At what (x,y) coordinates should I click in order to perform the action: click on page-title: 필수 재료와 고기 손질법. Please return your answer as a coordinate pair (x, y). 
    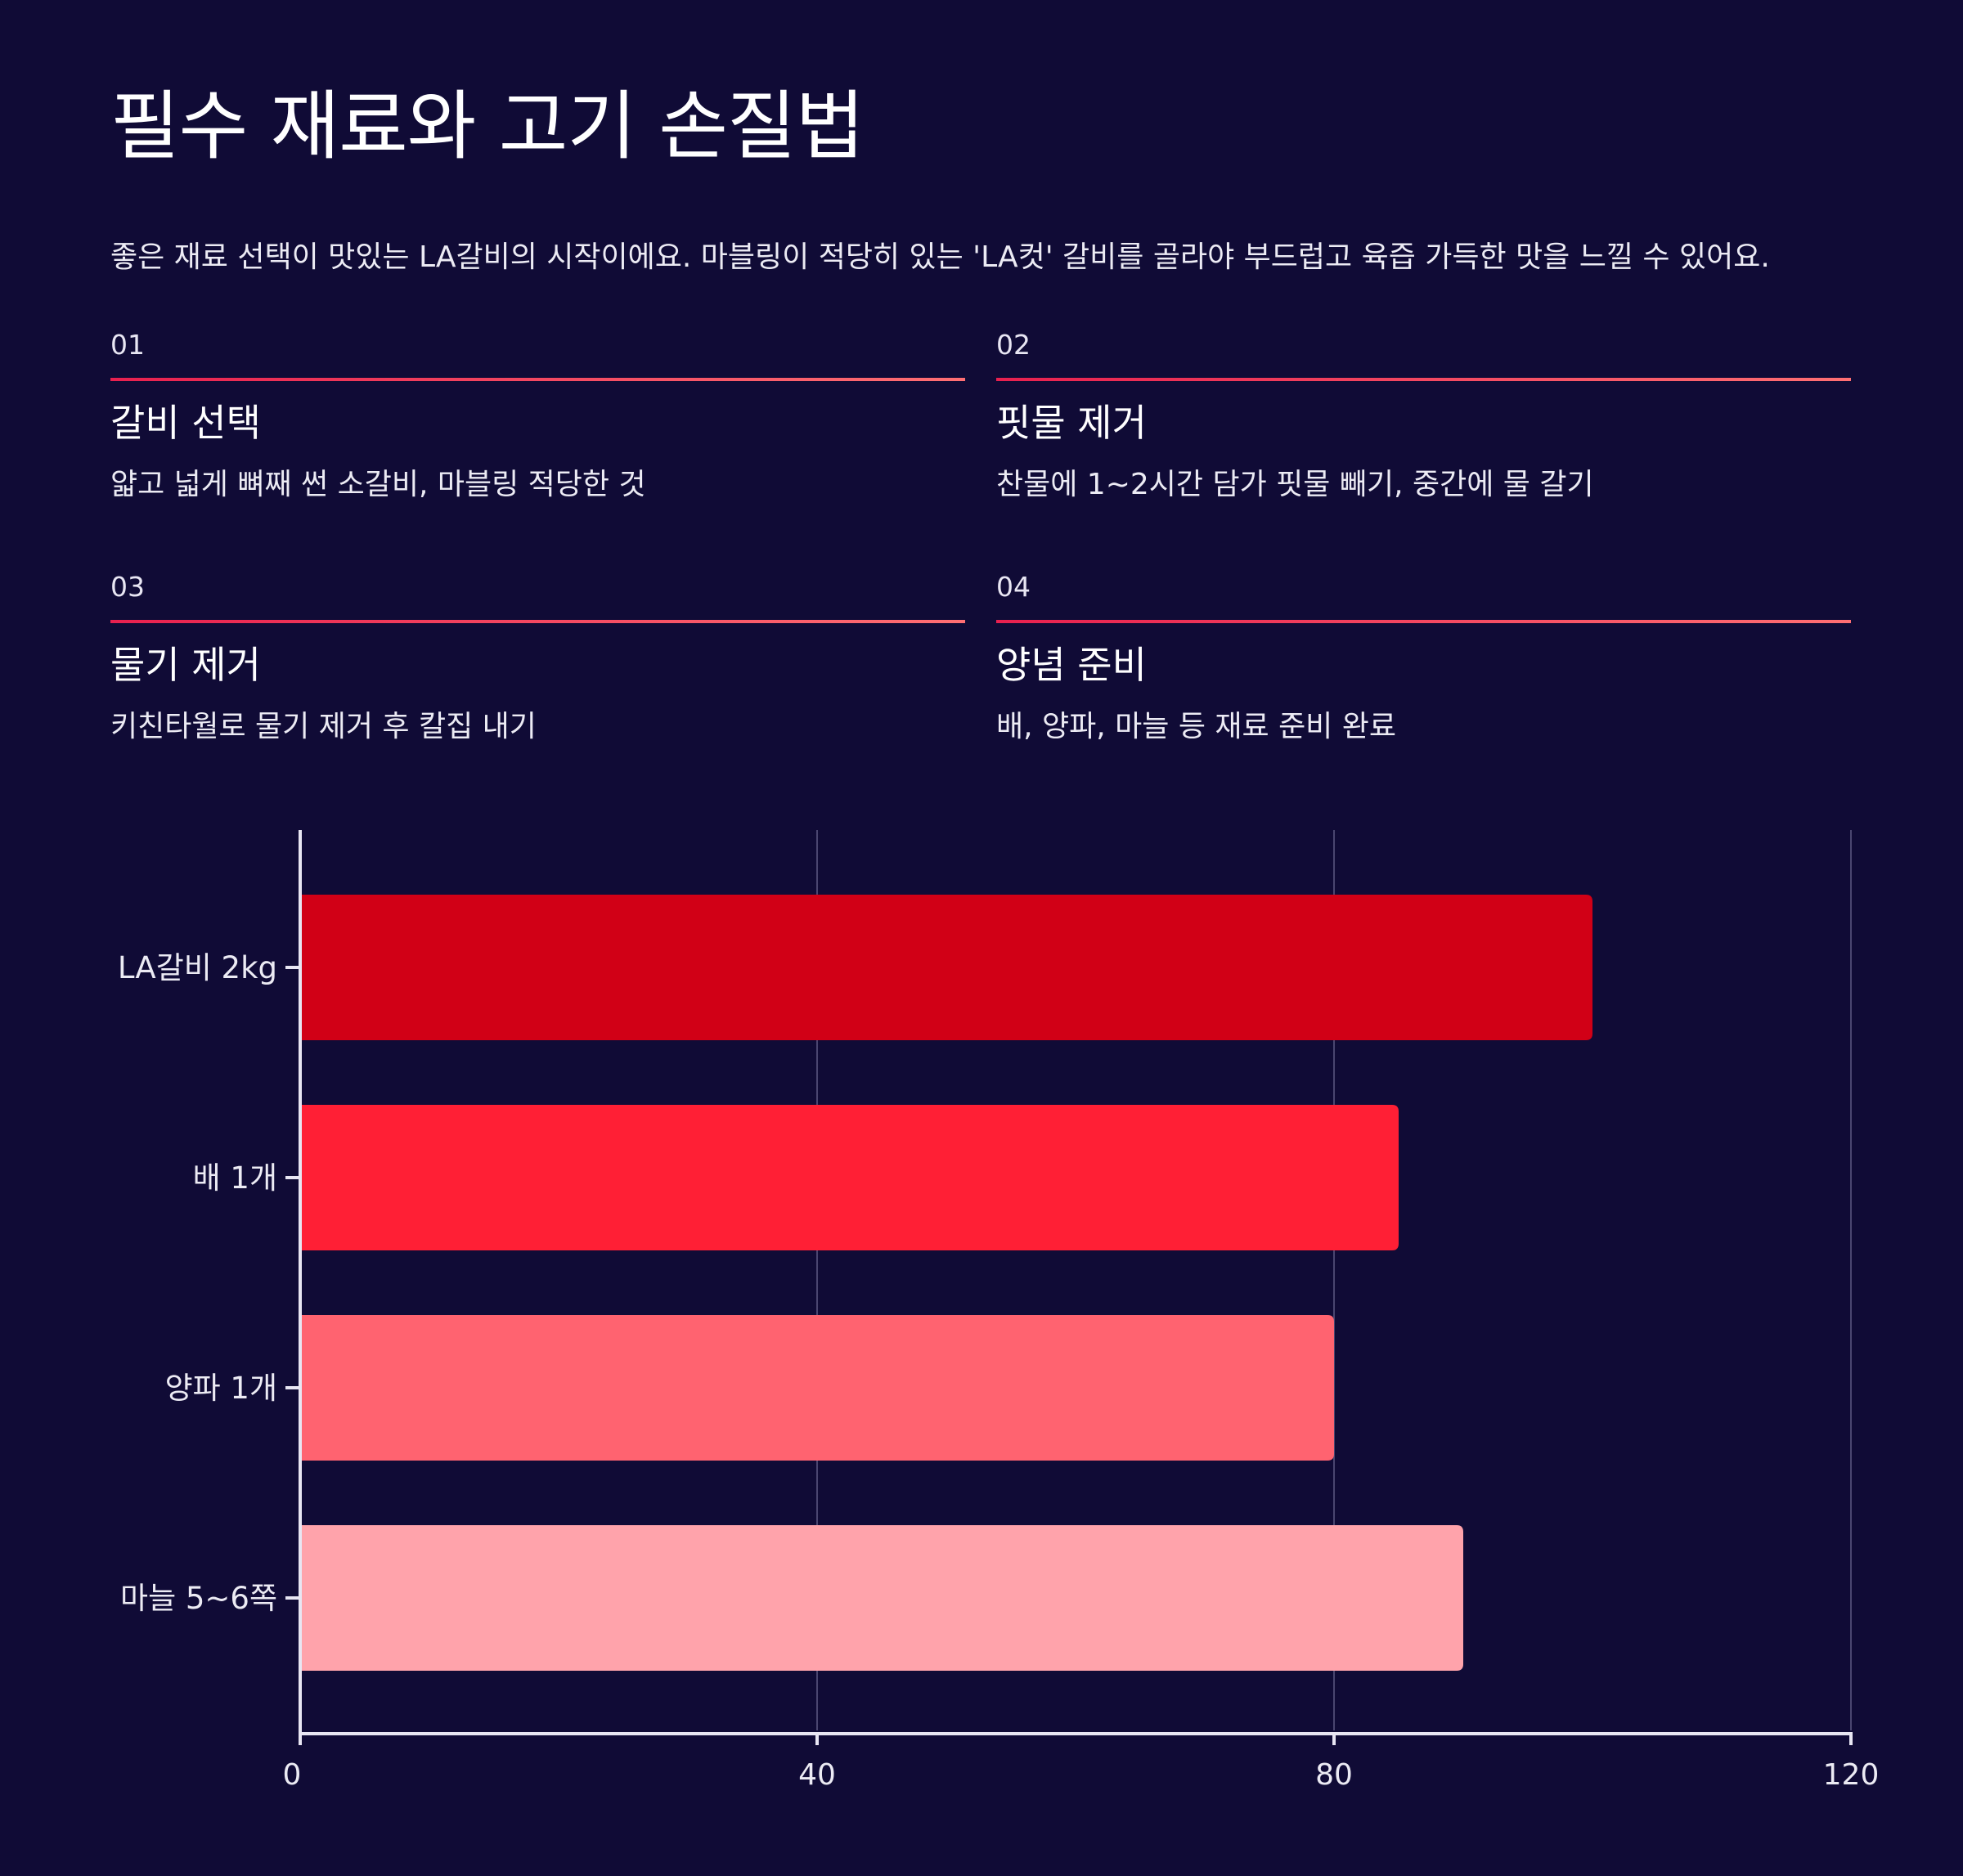
    Looking at the image, I should click on (487, 126).